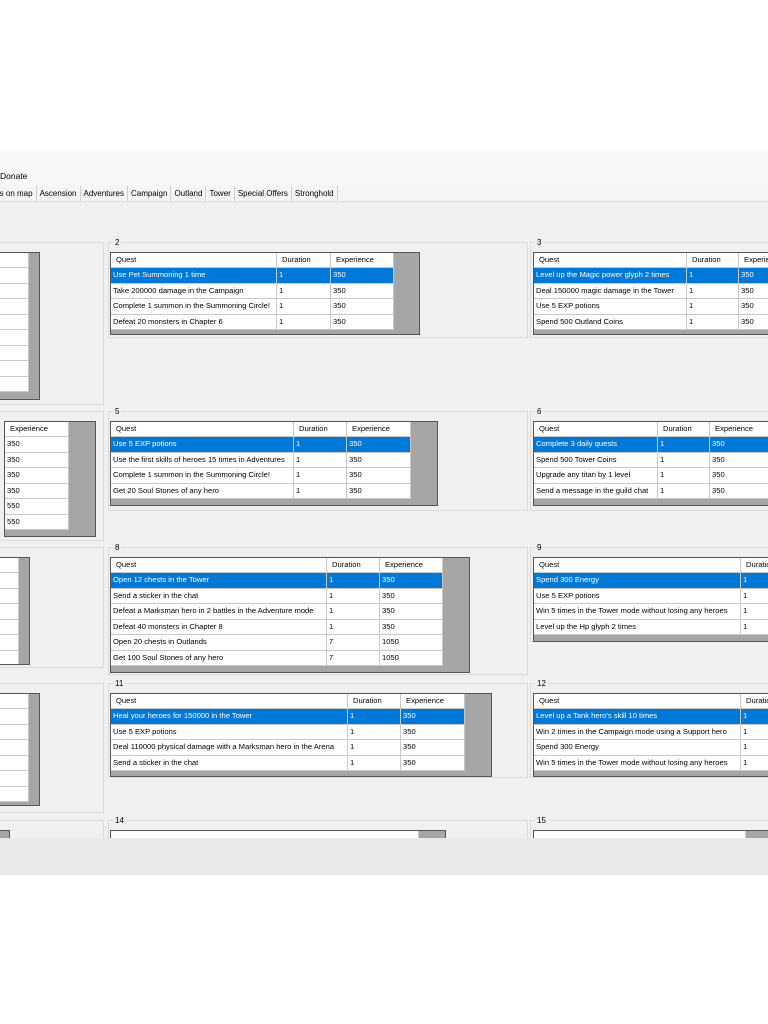  I want to click on grid-cell: Spend 500 Tower Coins, so click(596, 460).